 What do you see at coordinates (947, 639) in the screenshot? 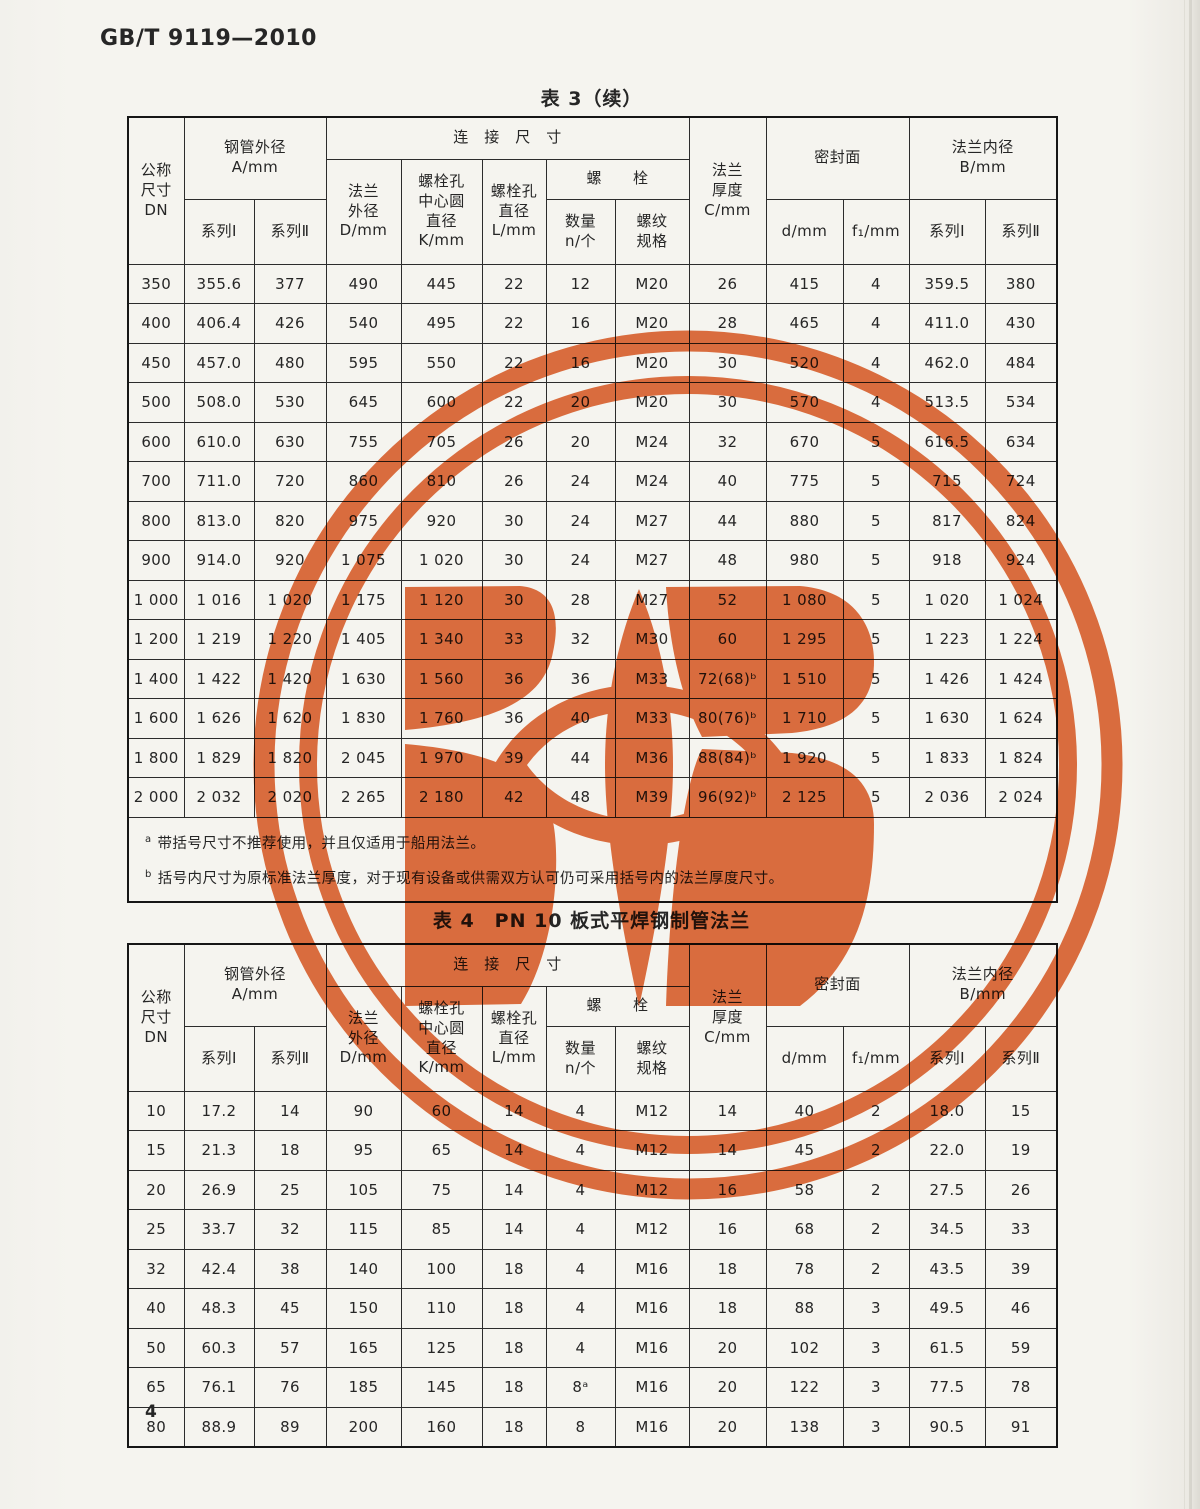
I see `cell: 1 223` at bounding box center [947, 639].